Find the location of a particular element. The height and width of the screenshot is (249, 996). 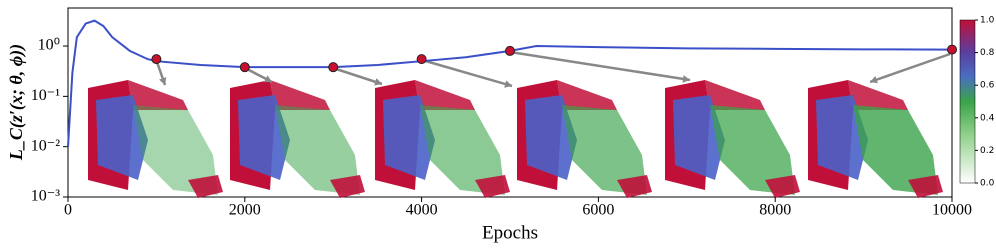

y-axis-label: L_C(z′(x; θ, ϕ)) is located at coordinates (16, 102).